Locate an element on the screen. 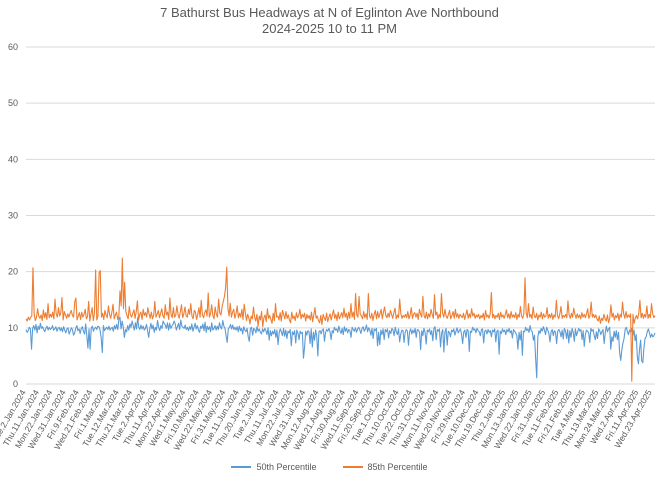  series-line-50th-percentile is located at coordinates (340, 347).